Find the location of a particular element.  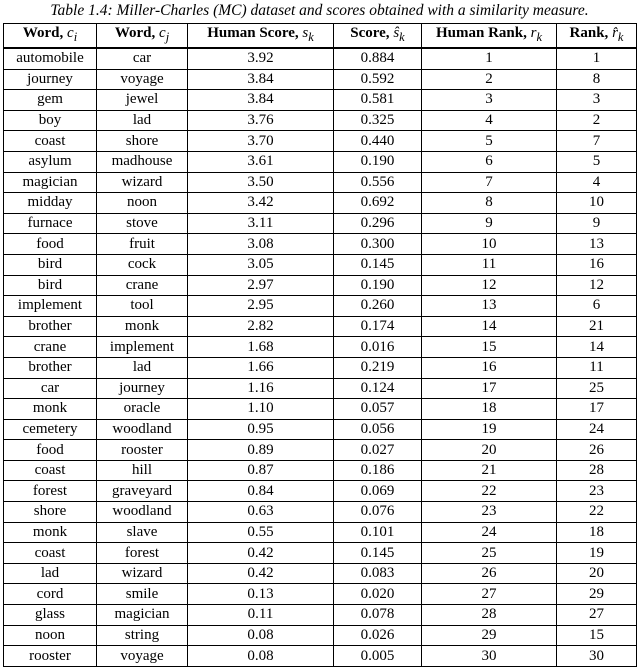

human-score-cell: 0.89 is located at coordinates (260, 450).